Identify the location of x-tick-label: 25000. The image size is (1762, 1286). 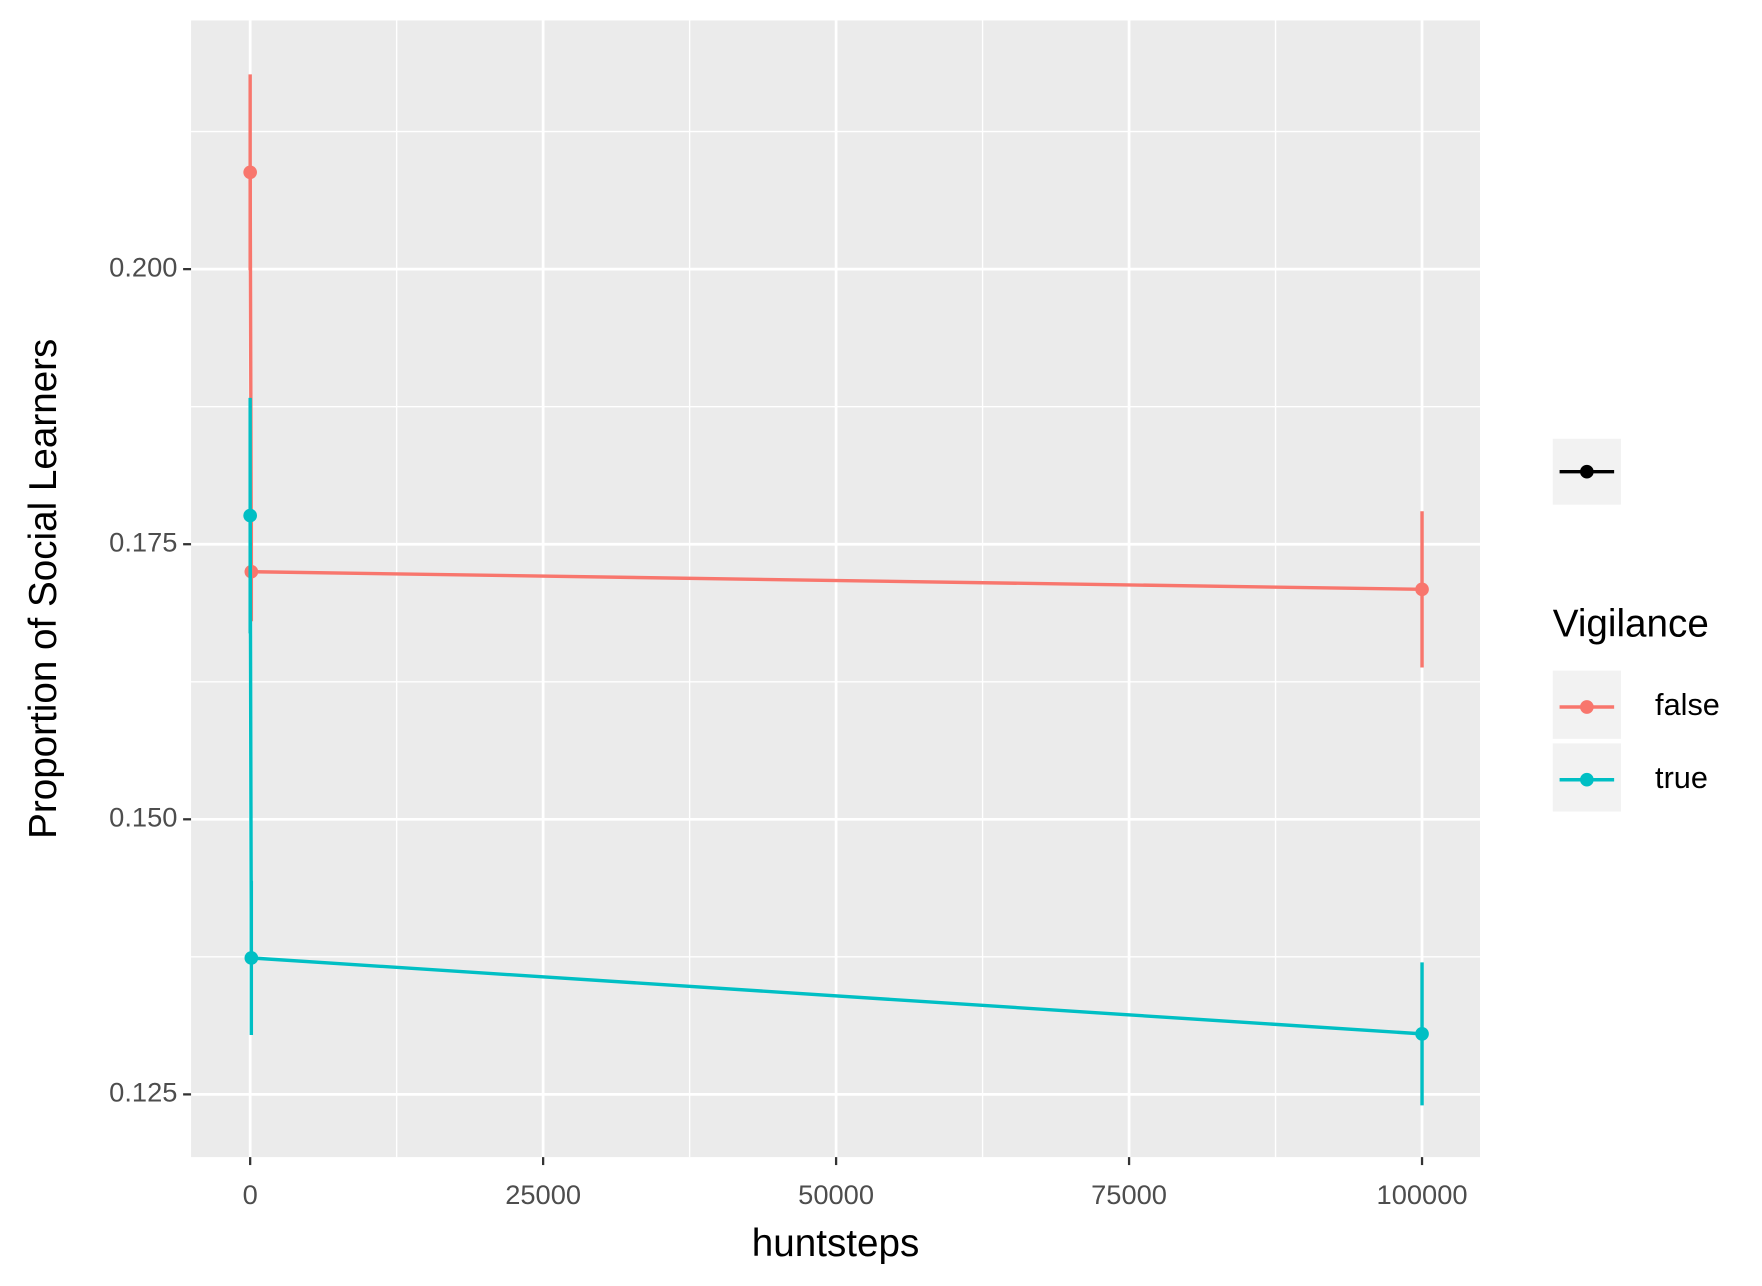
(543, 1194).